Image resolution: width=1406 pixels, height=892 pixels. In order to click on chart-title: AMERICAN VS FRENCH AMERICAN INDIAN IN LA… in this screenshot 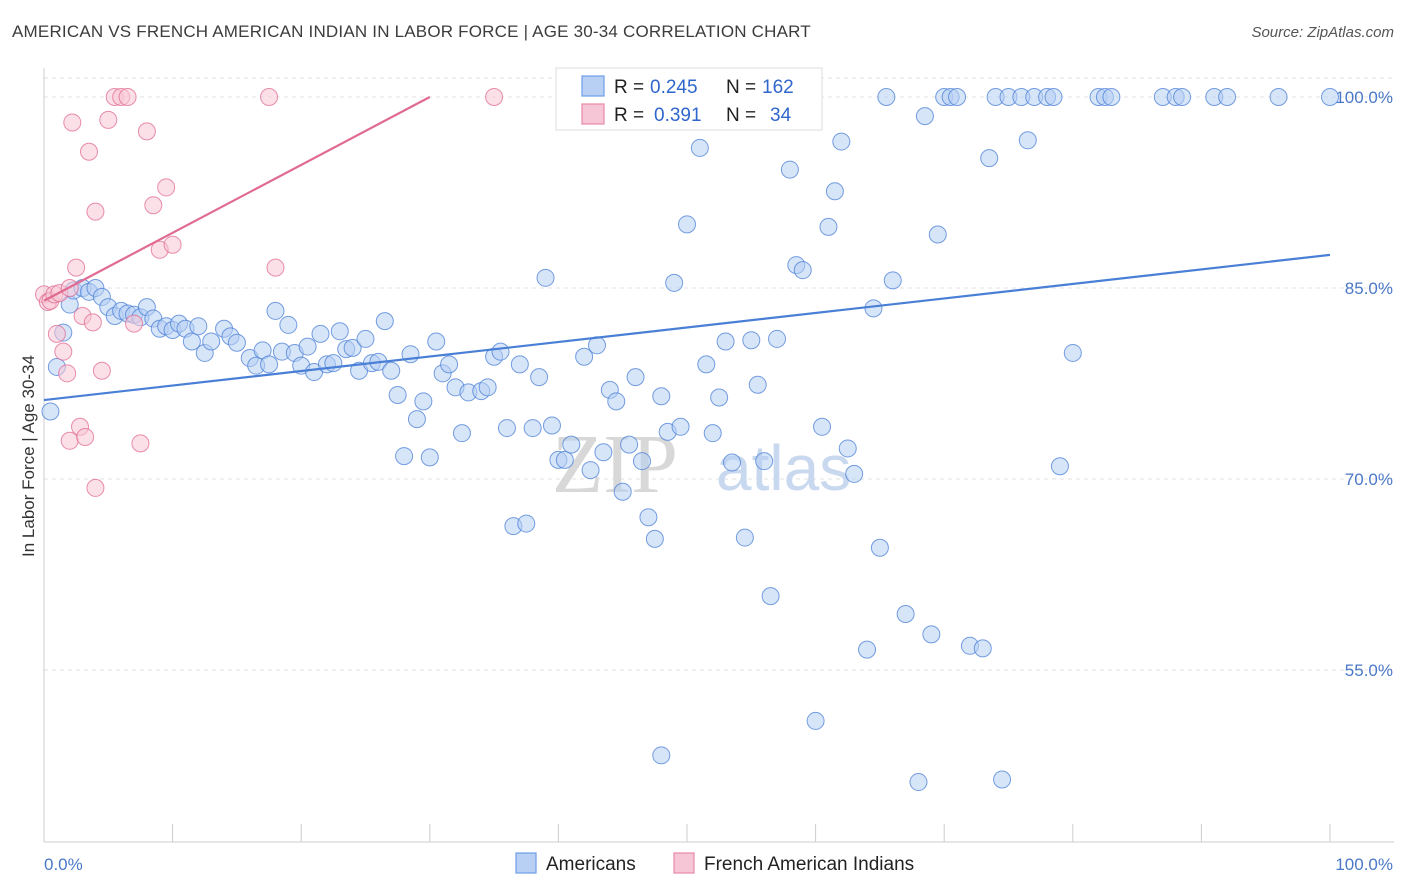, I will do `click(411, 31)`.